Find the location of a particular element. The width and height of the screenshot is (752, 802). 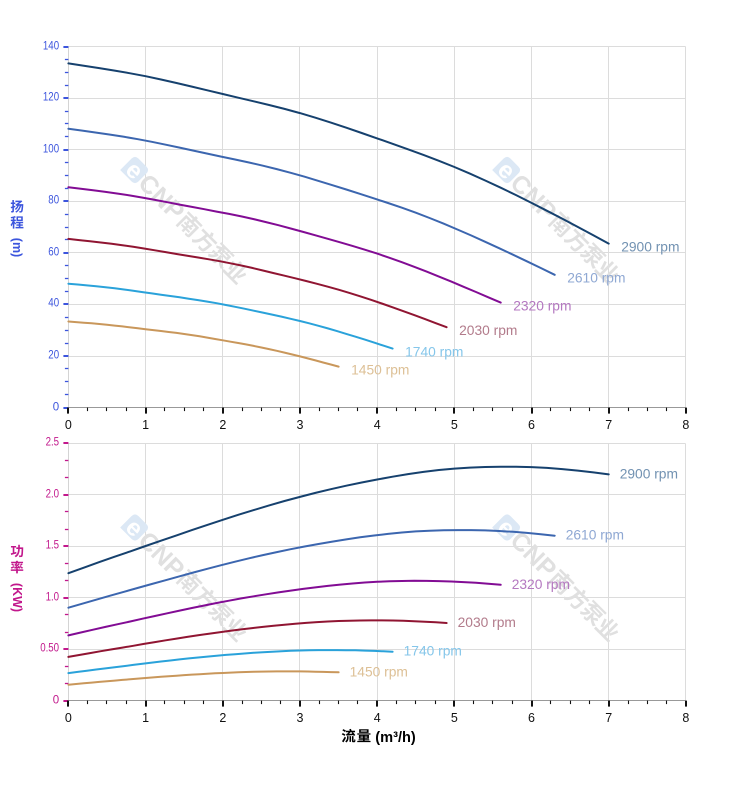

svg-text: 2.5 is located at coordinates (53, 443).